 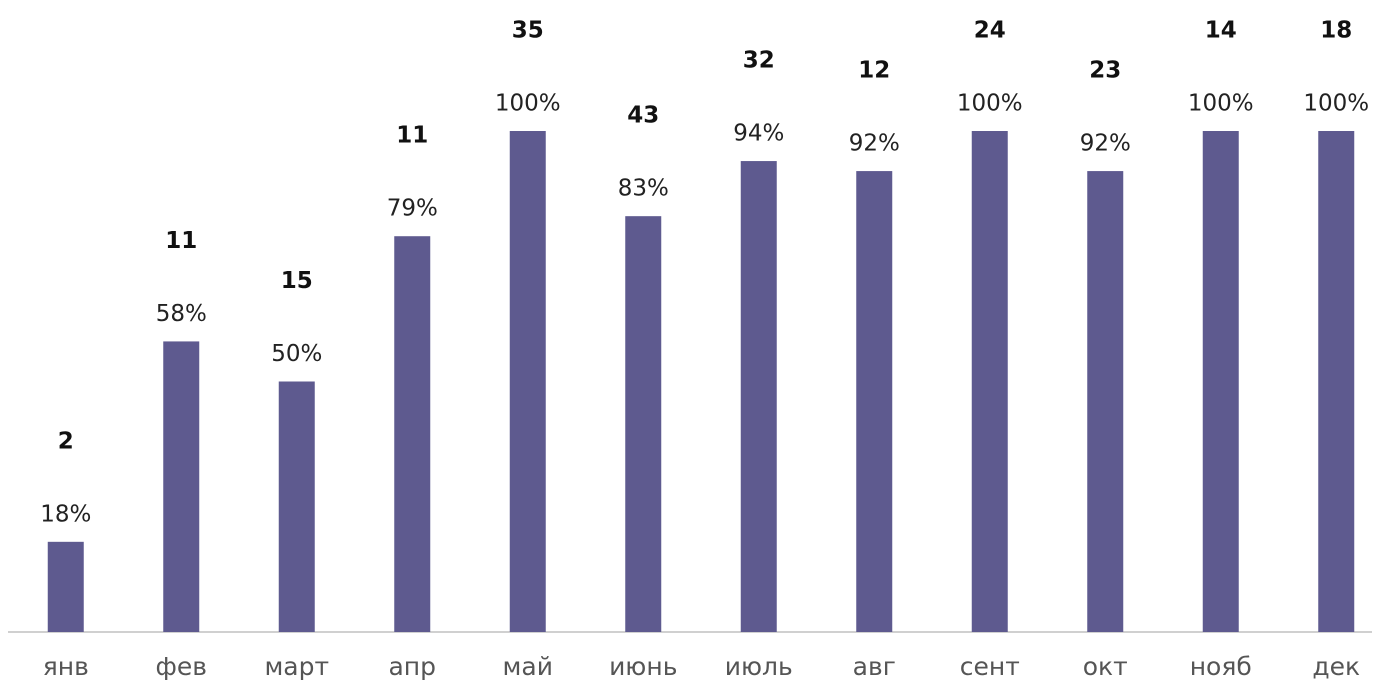 What do you see at coordinates (1105, 666) in the screenshot?
I see `x-tick-label: окт` at bounding box center [1105, 666].